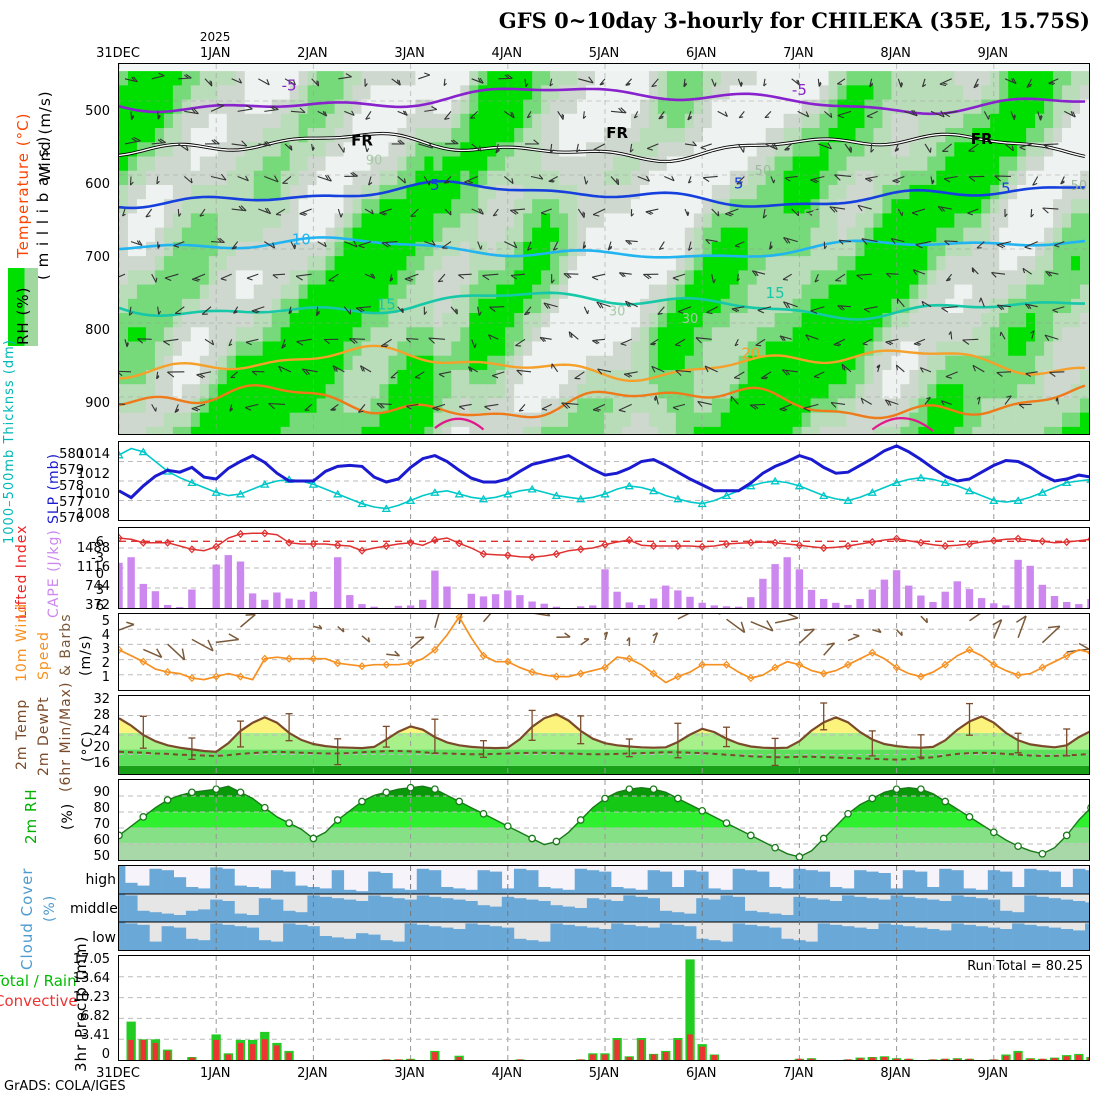 The height and width of the screenshot is (1100, 1100). I want to click on ytick-lifted-index: 6, so click(99, 606).